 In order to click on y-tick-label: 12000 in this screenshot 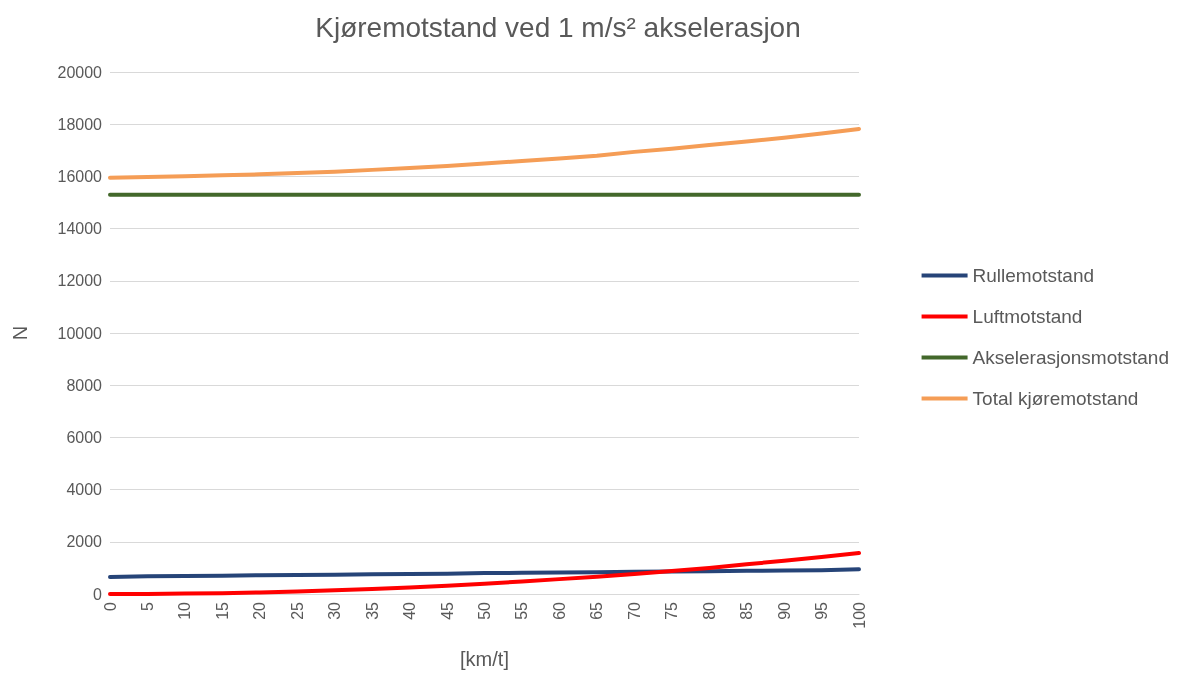, I will do `click(80, 281)`.